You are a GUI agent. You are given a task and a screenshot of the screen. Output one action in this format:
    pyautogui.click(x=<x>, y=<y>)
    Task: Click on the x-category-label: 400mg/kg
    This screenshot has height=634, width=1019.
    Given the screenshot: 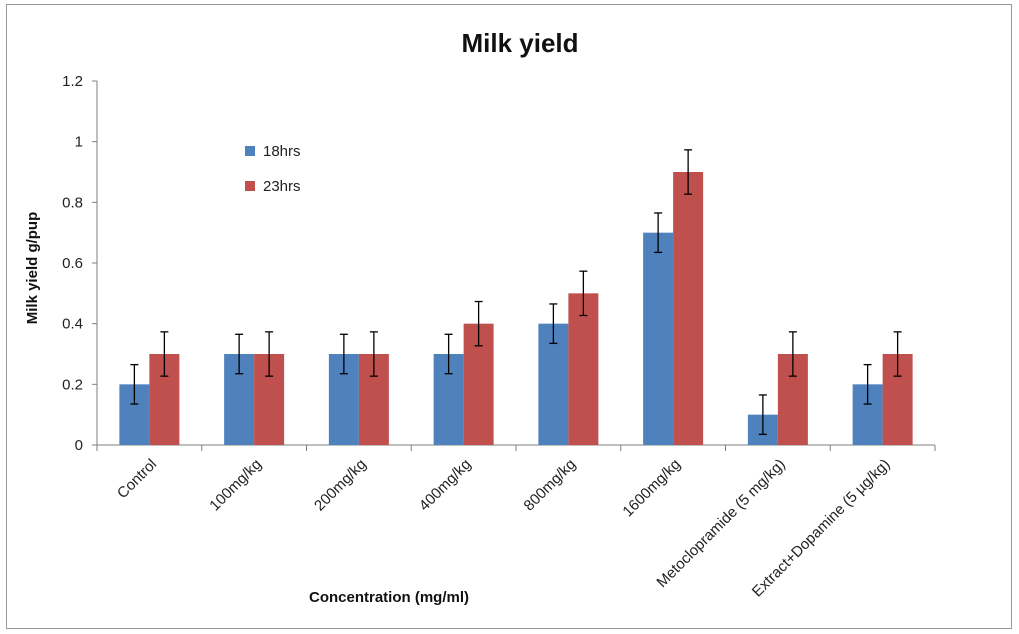 What is the action you would take?
    pyautogui.click(x=445, y=485)
    